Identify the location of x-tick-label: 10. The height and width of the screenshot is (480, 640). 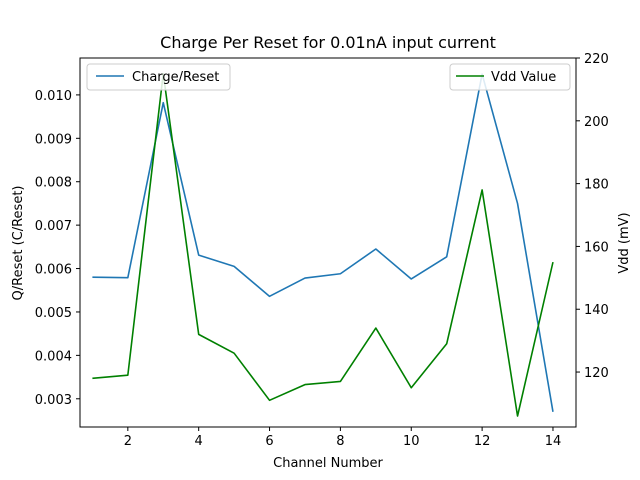
(411, 441).